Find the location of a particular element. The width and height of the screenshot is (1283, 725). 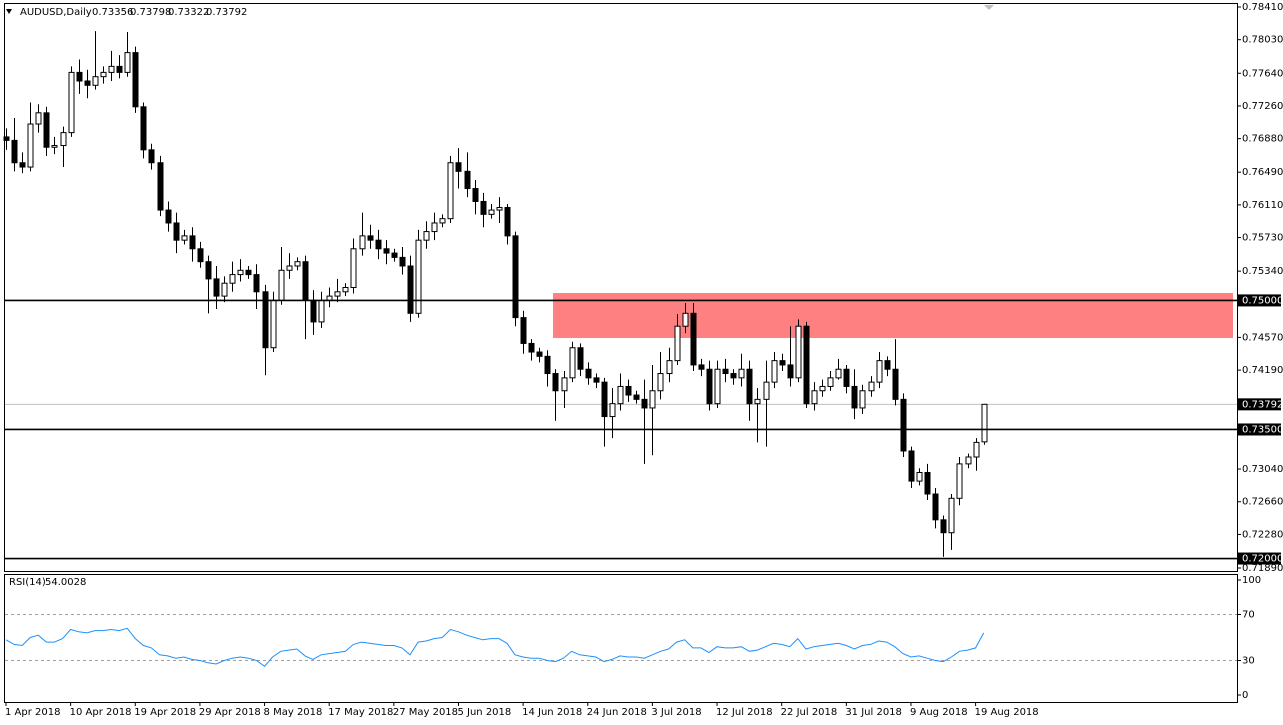

rsi-tick-label: 100 is located at coordinates (1251, 580).